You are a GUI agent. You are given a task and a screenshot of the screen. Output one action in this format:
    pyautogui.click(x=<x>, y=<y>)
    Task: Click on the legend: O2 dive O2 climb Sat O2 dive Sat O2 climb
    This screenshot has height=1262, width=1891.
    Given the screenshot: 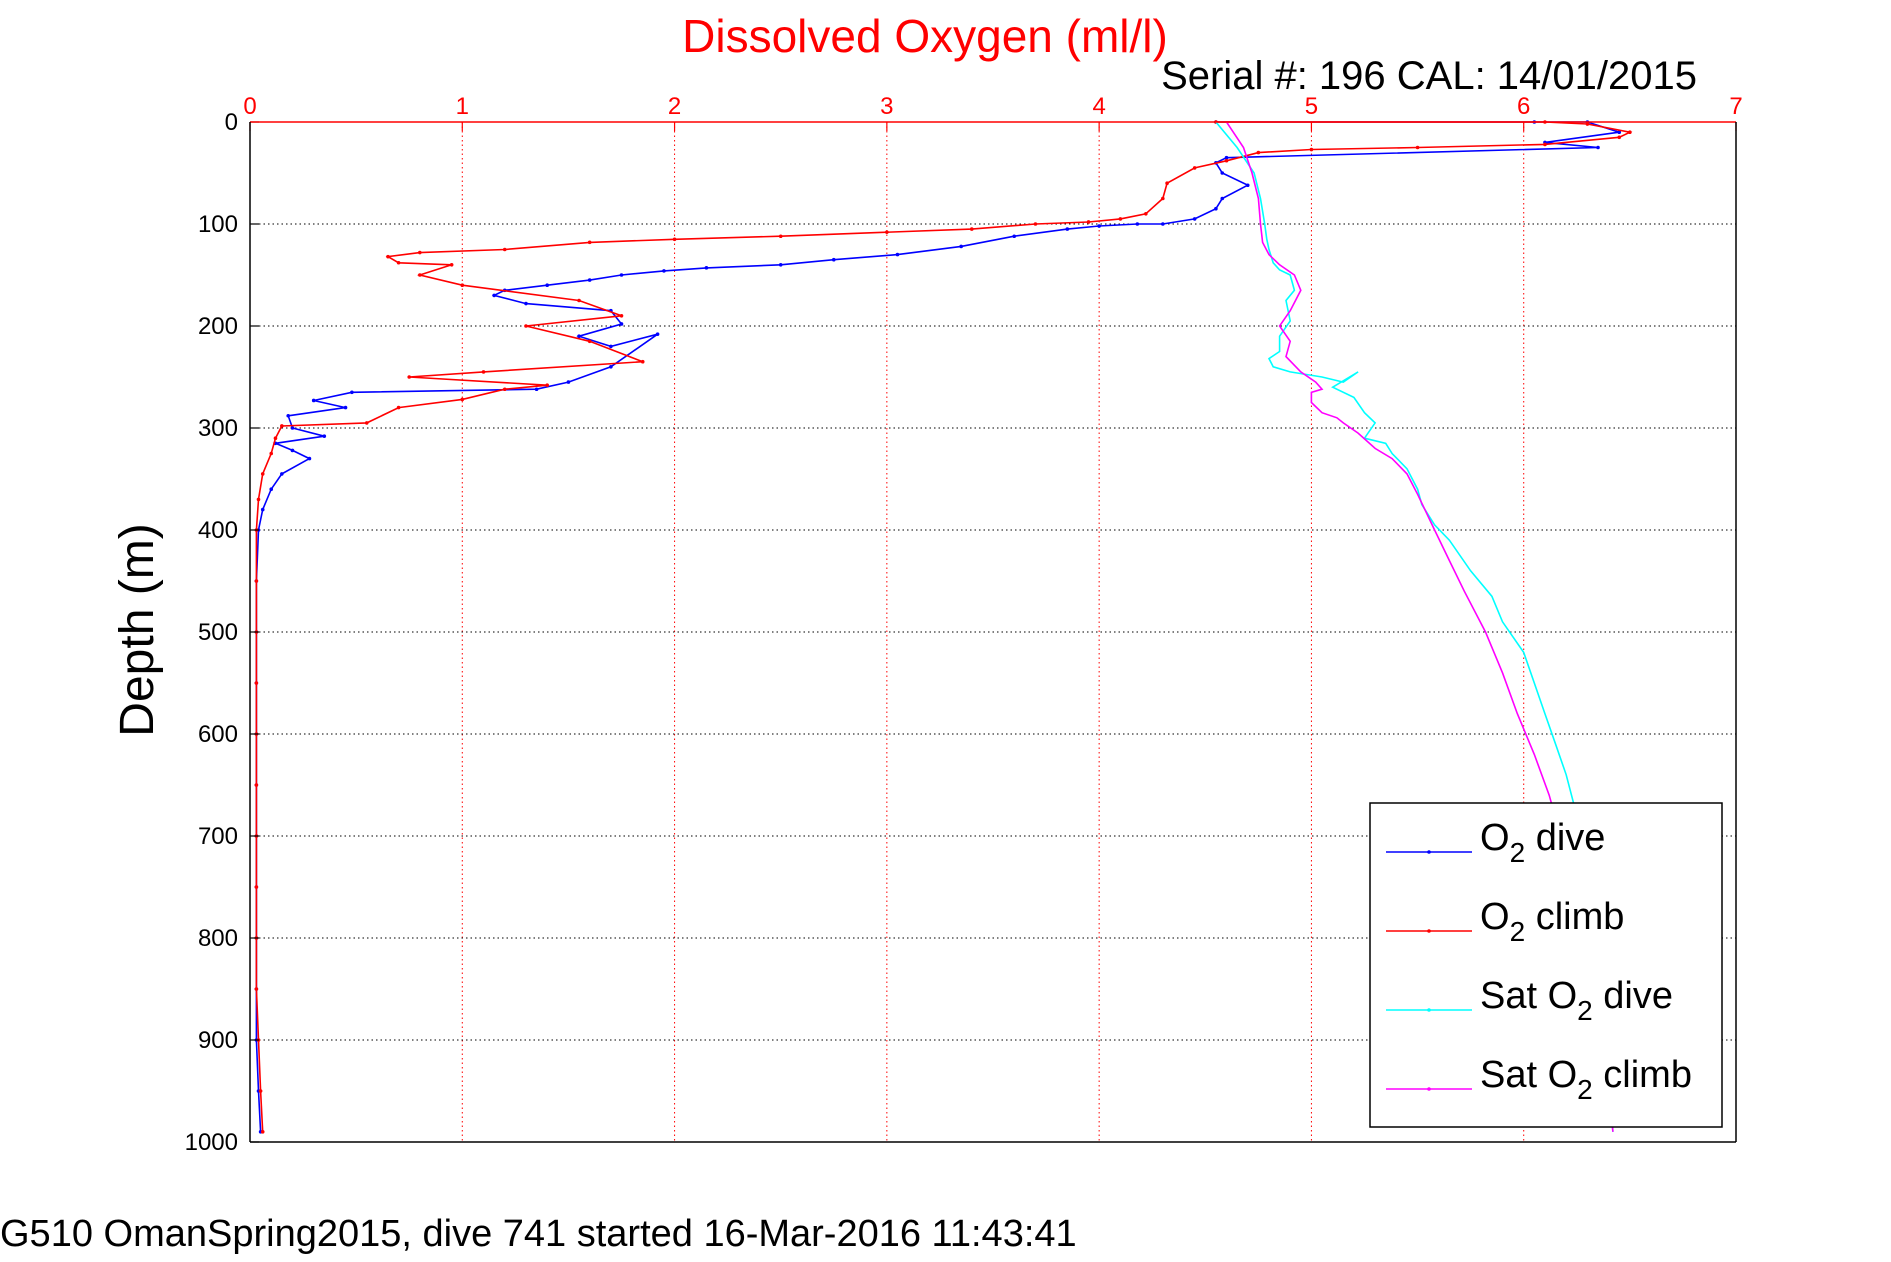 What is the action you would take?
    pyautogui.click(x=1546, y=965)
    